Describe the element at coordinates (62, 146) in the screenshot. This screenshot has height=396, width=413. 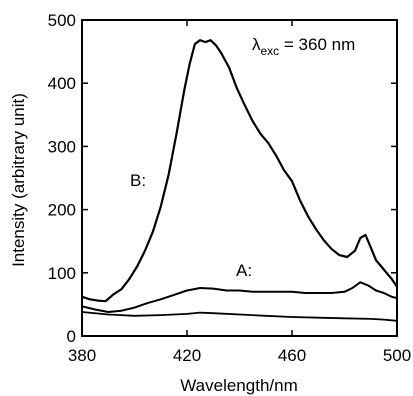
I see `y-tick-label-300: 300` at that location.